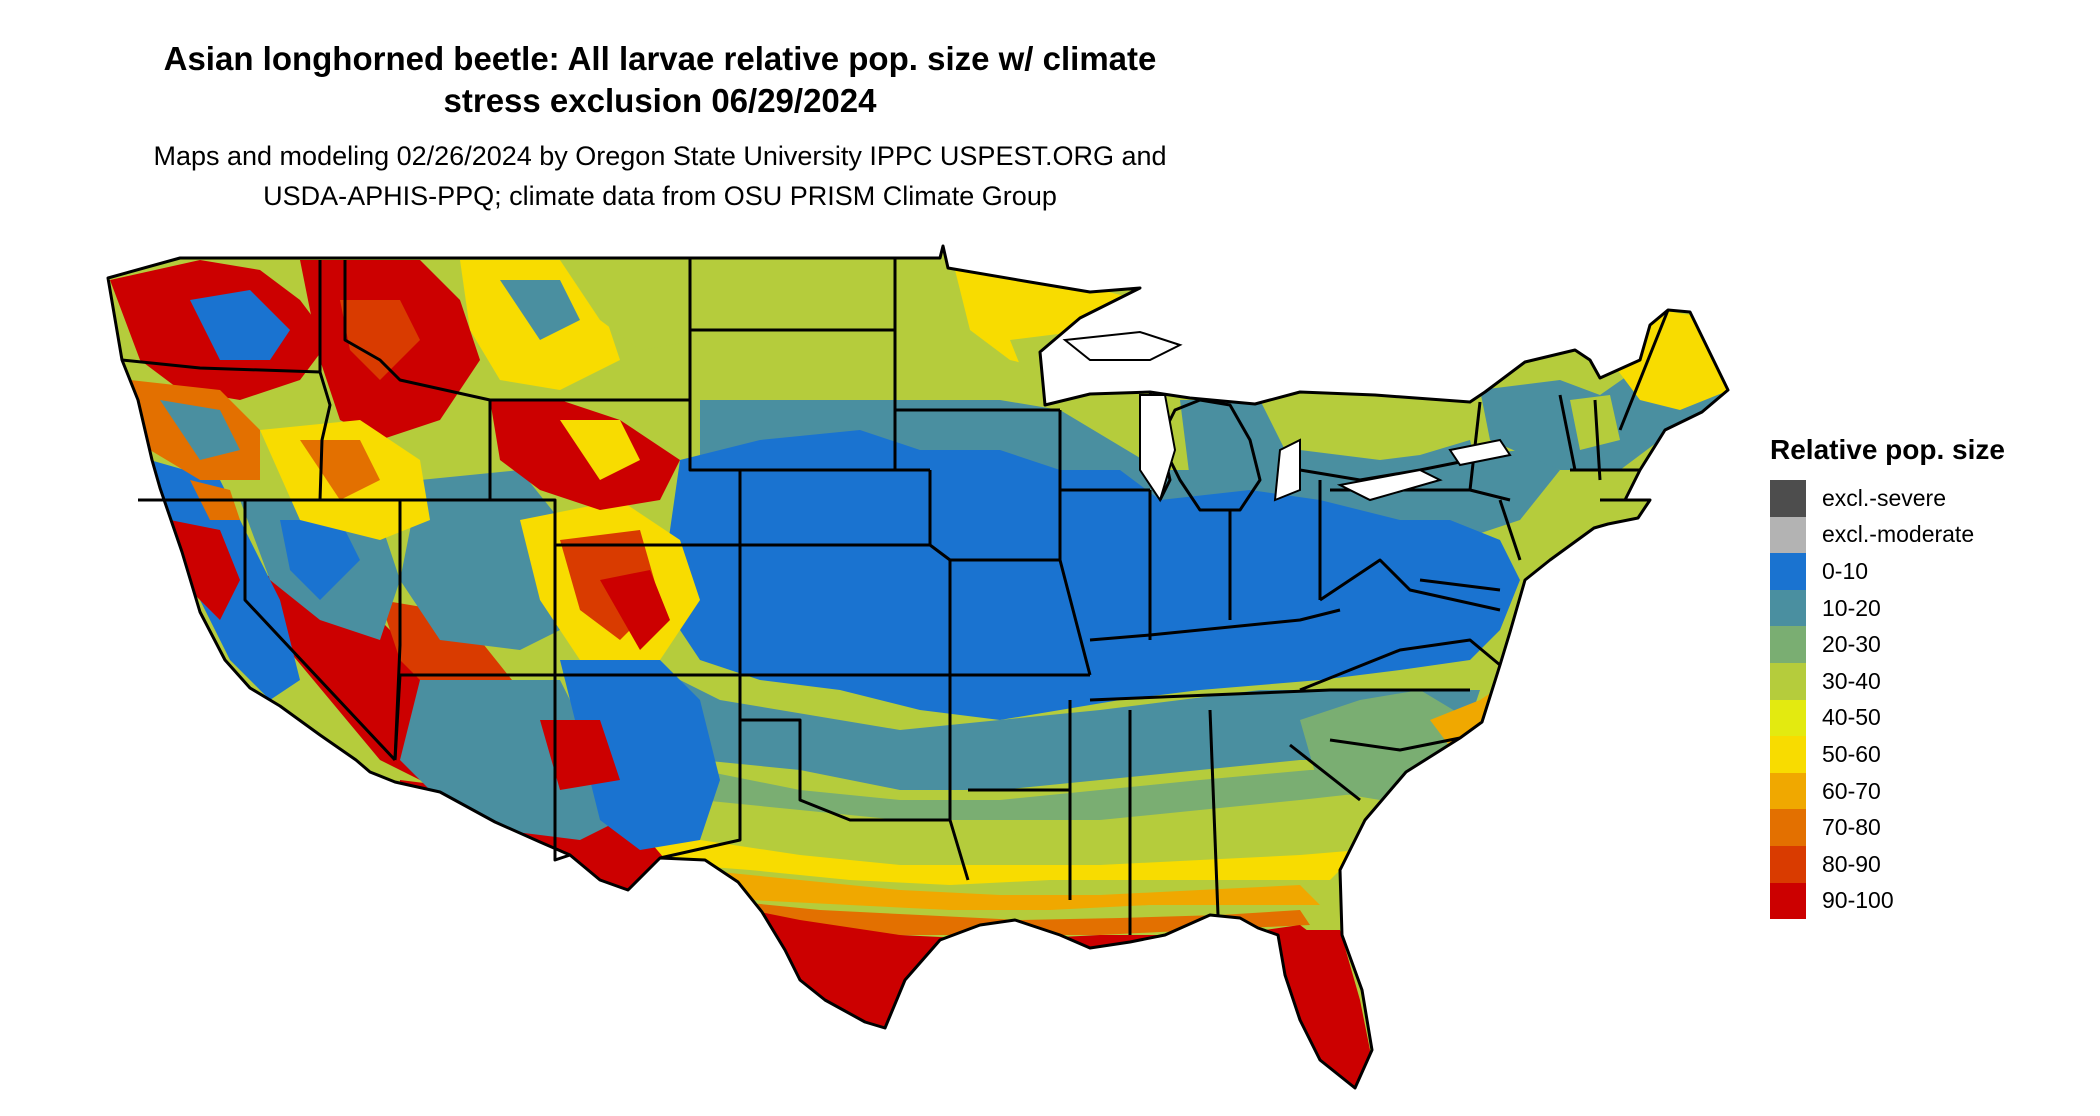 This screenshot has width=2100, height=1116. Describe the element at coordinates (1851, 644) in the screenshot. I see `legend-label: 20-30` at that location.